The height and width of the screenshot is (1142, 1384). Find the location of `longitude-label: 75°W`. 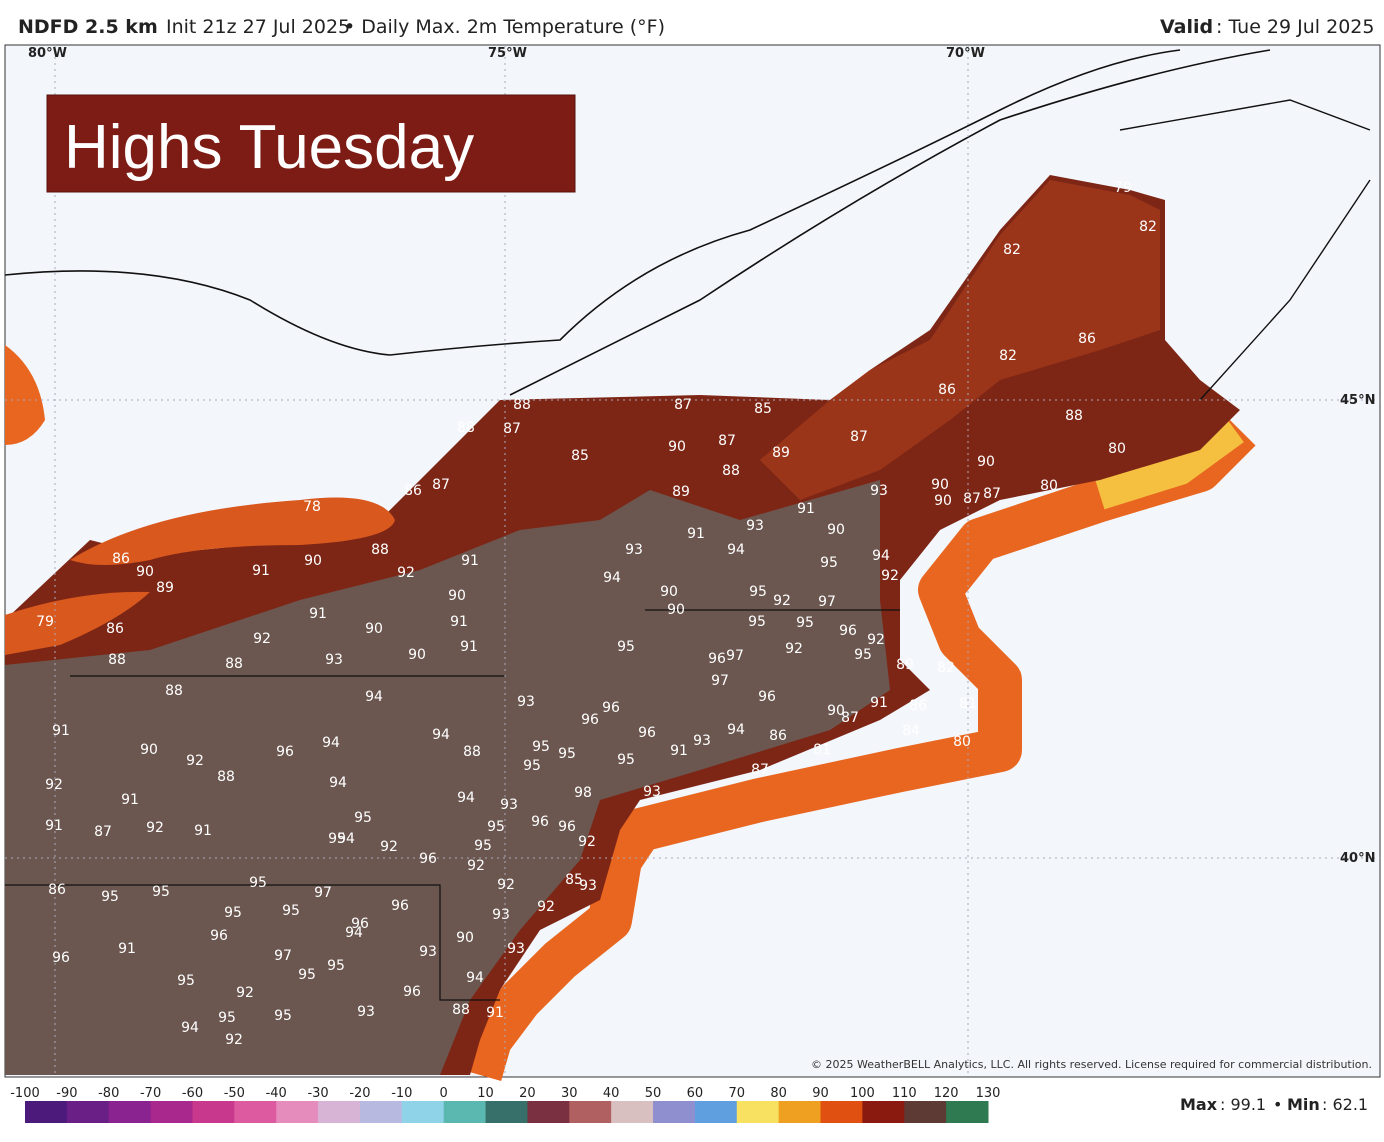

longitude-label: 75°W is located at coordinates (507, 53).